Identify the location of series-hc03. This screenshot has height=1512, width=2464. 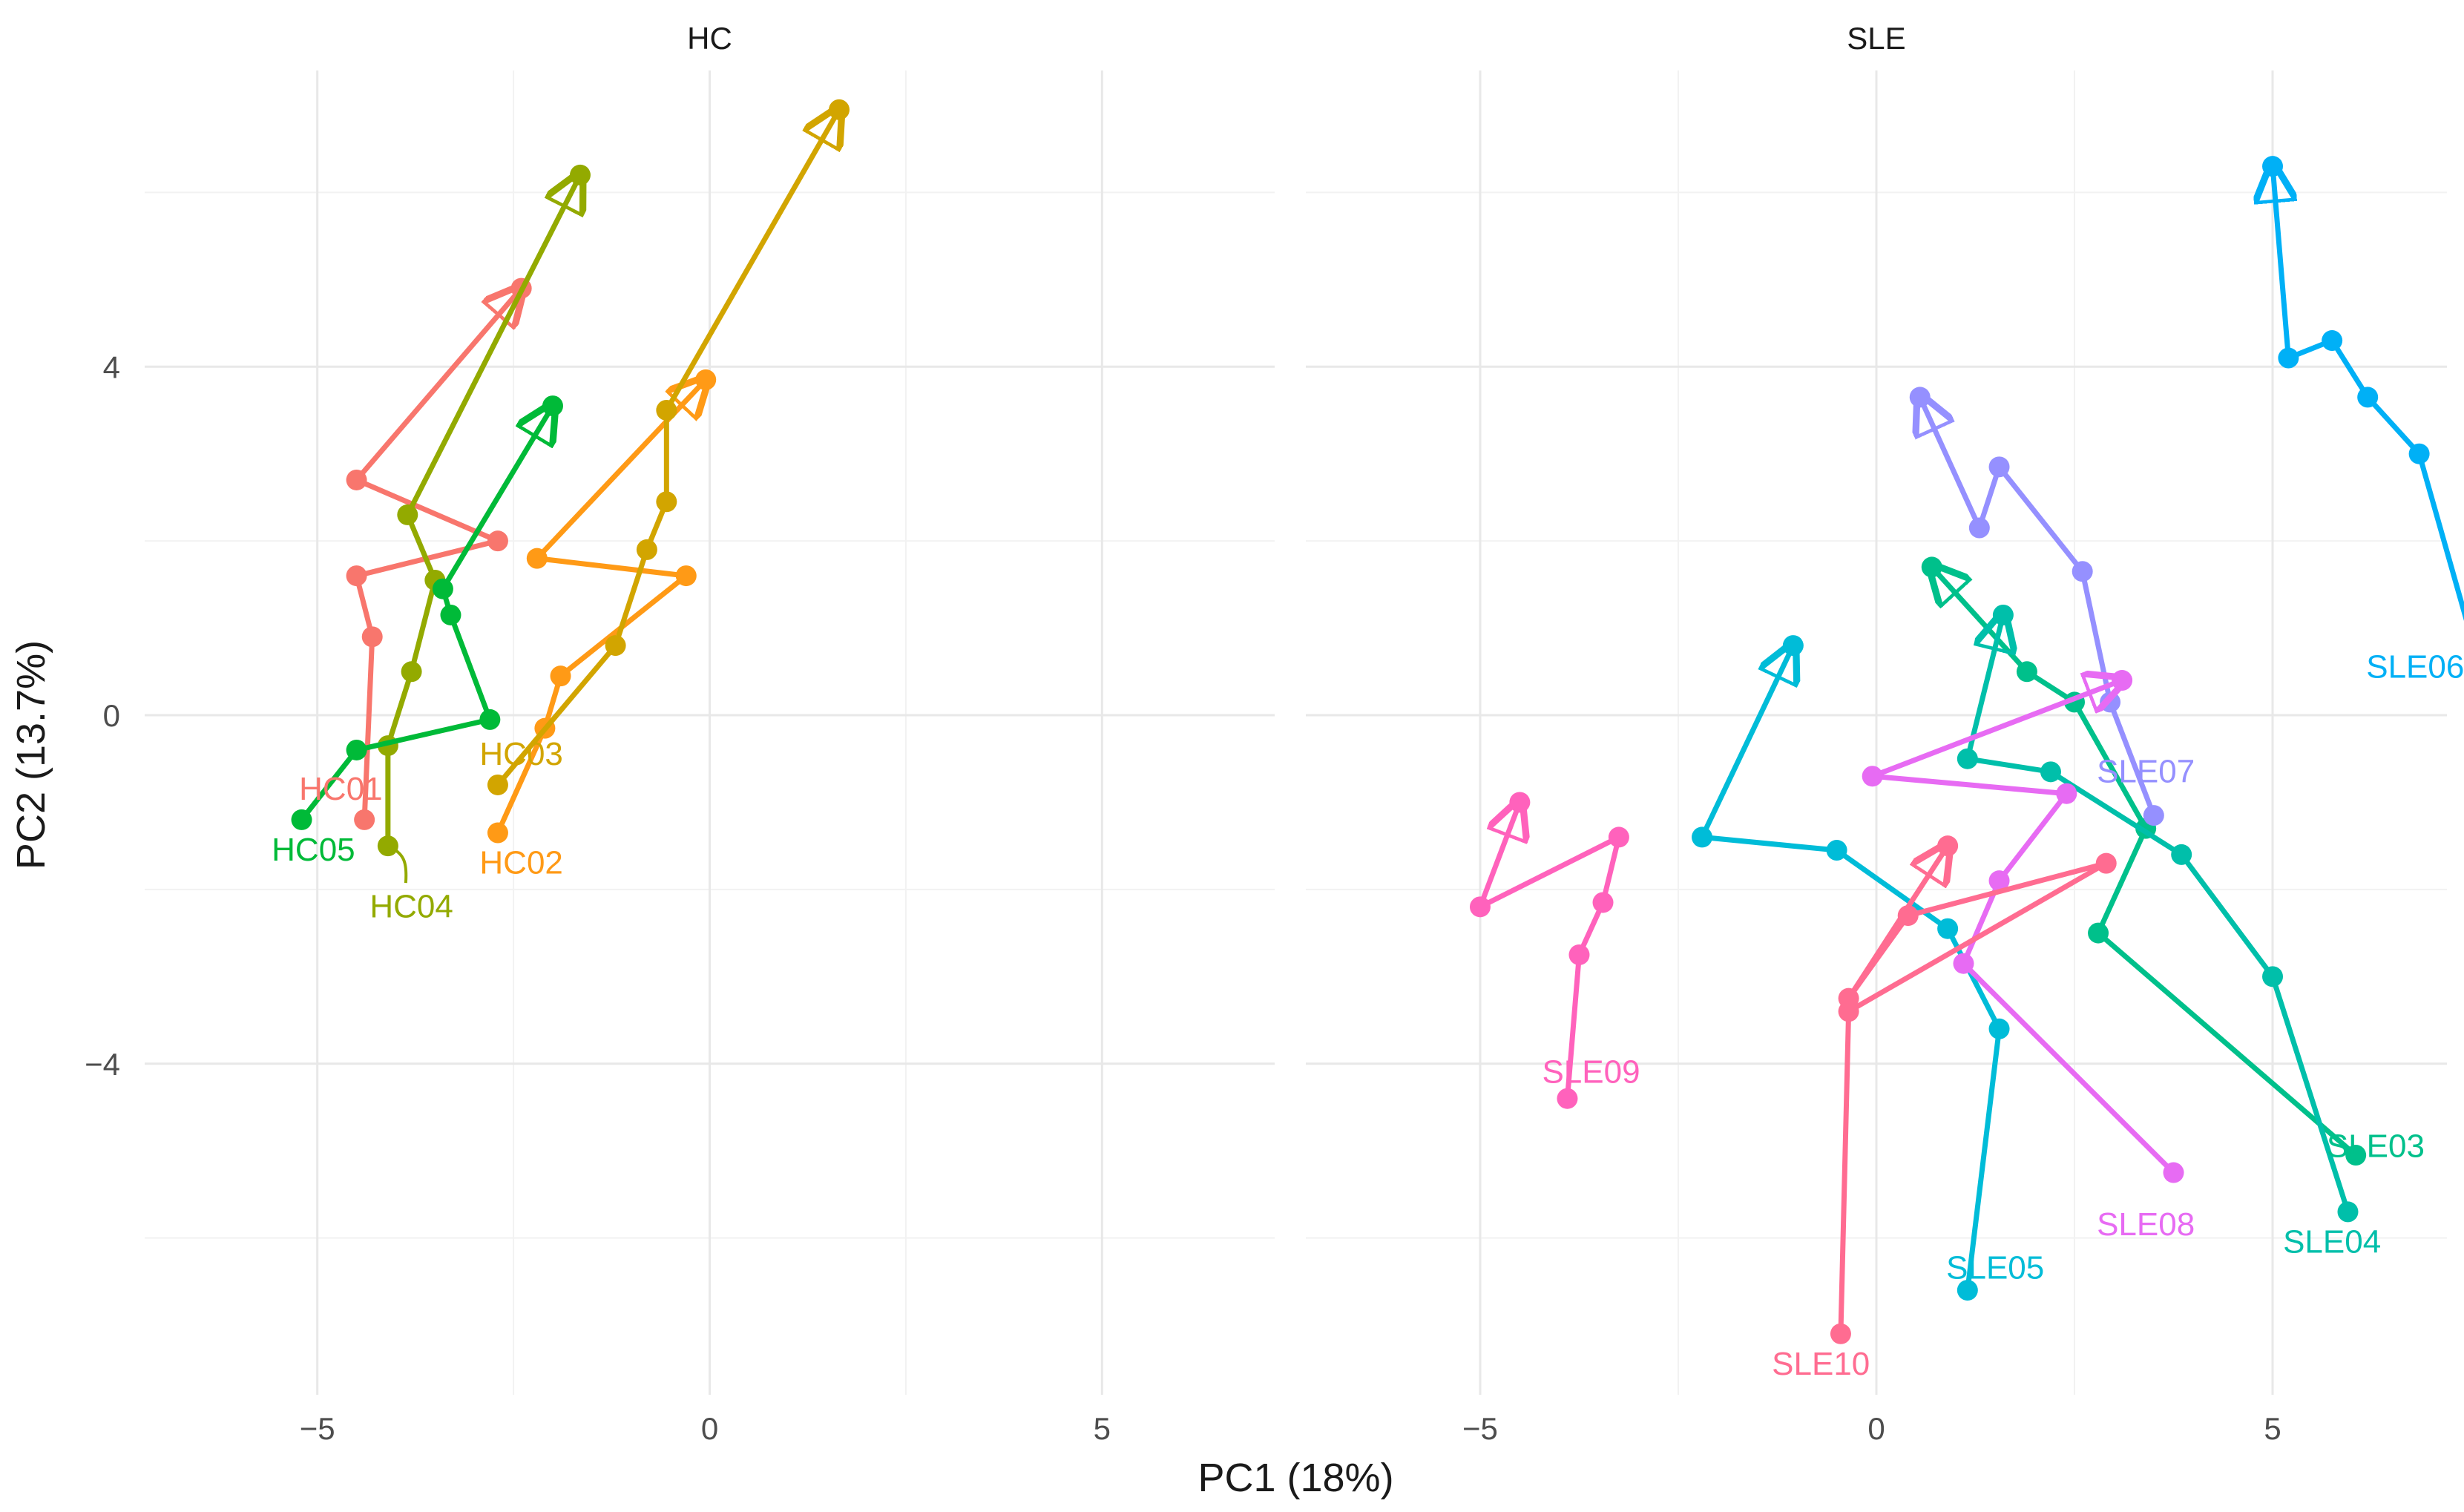
(668, 447).